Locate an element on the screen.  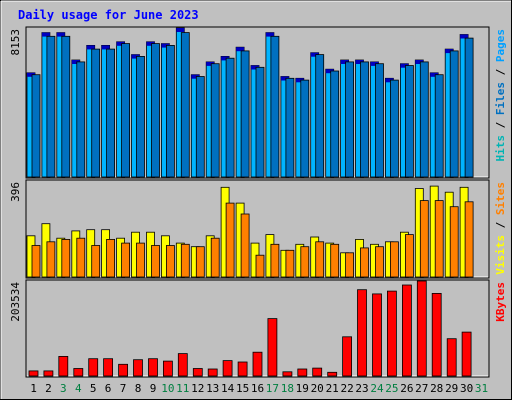
x-tick-label-day-7: 7 is located at coordinates (123, 388).